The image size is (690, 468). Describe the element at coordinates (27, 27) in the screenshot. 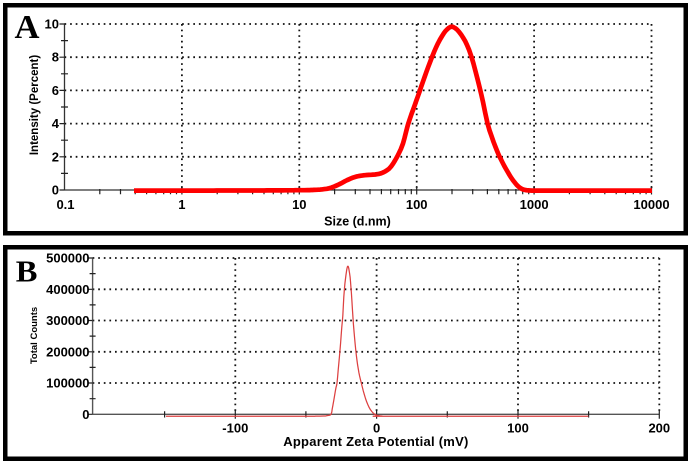

I see `svg-text: A` at that location.